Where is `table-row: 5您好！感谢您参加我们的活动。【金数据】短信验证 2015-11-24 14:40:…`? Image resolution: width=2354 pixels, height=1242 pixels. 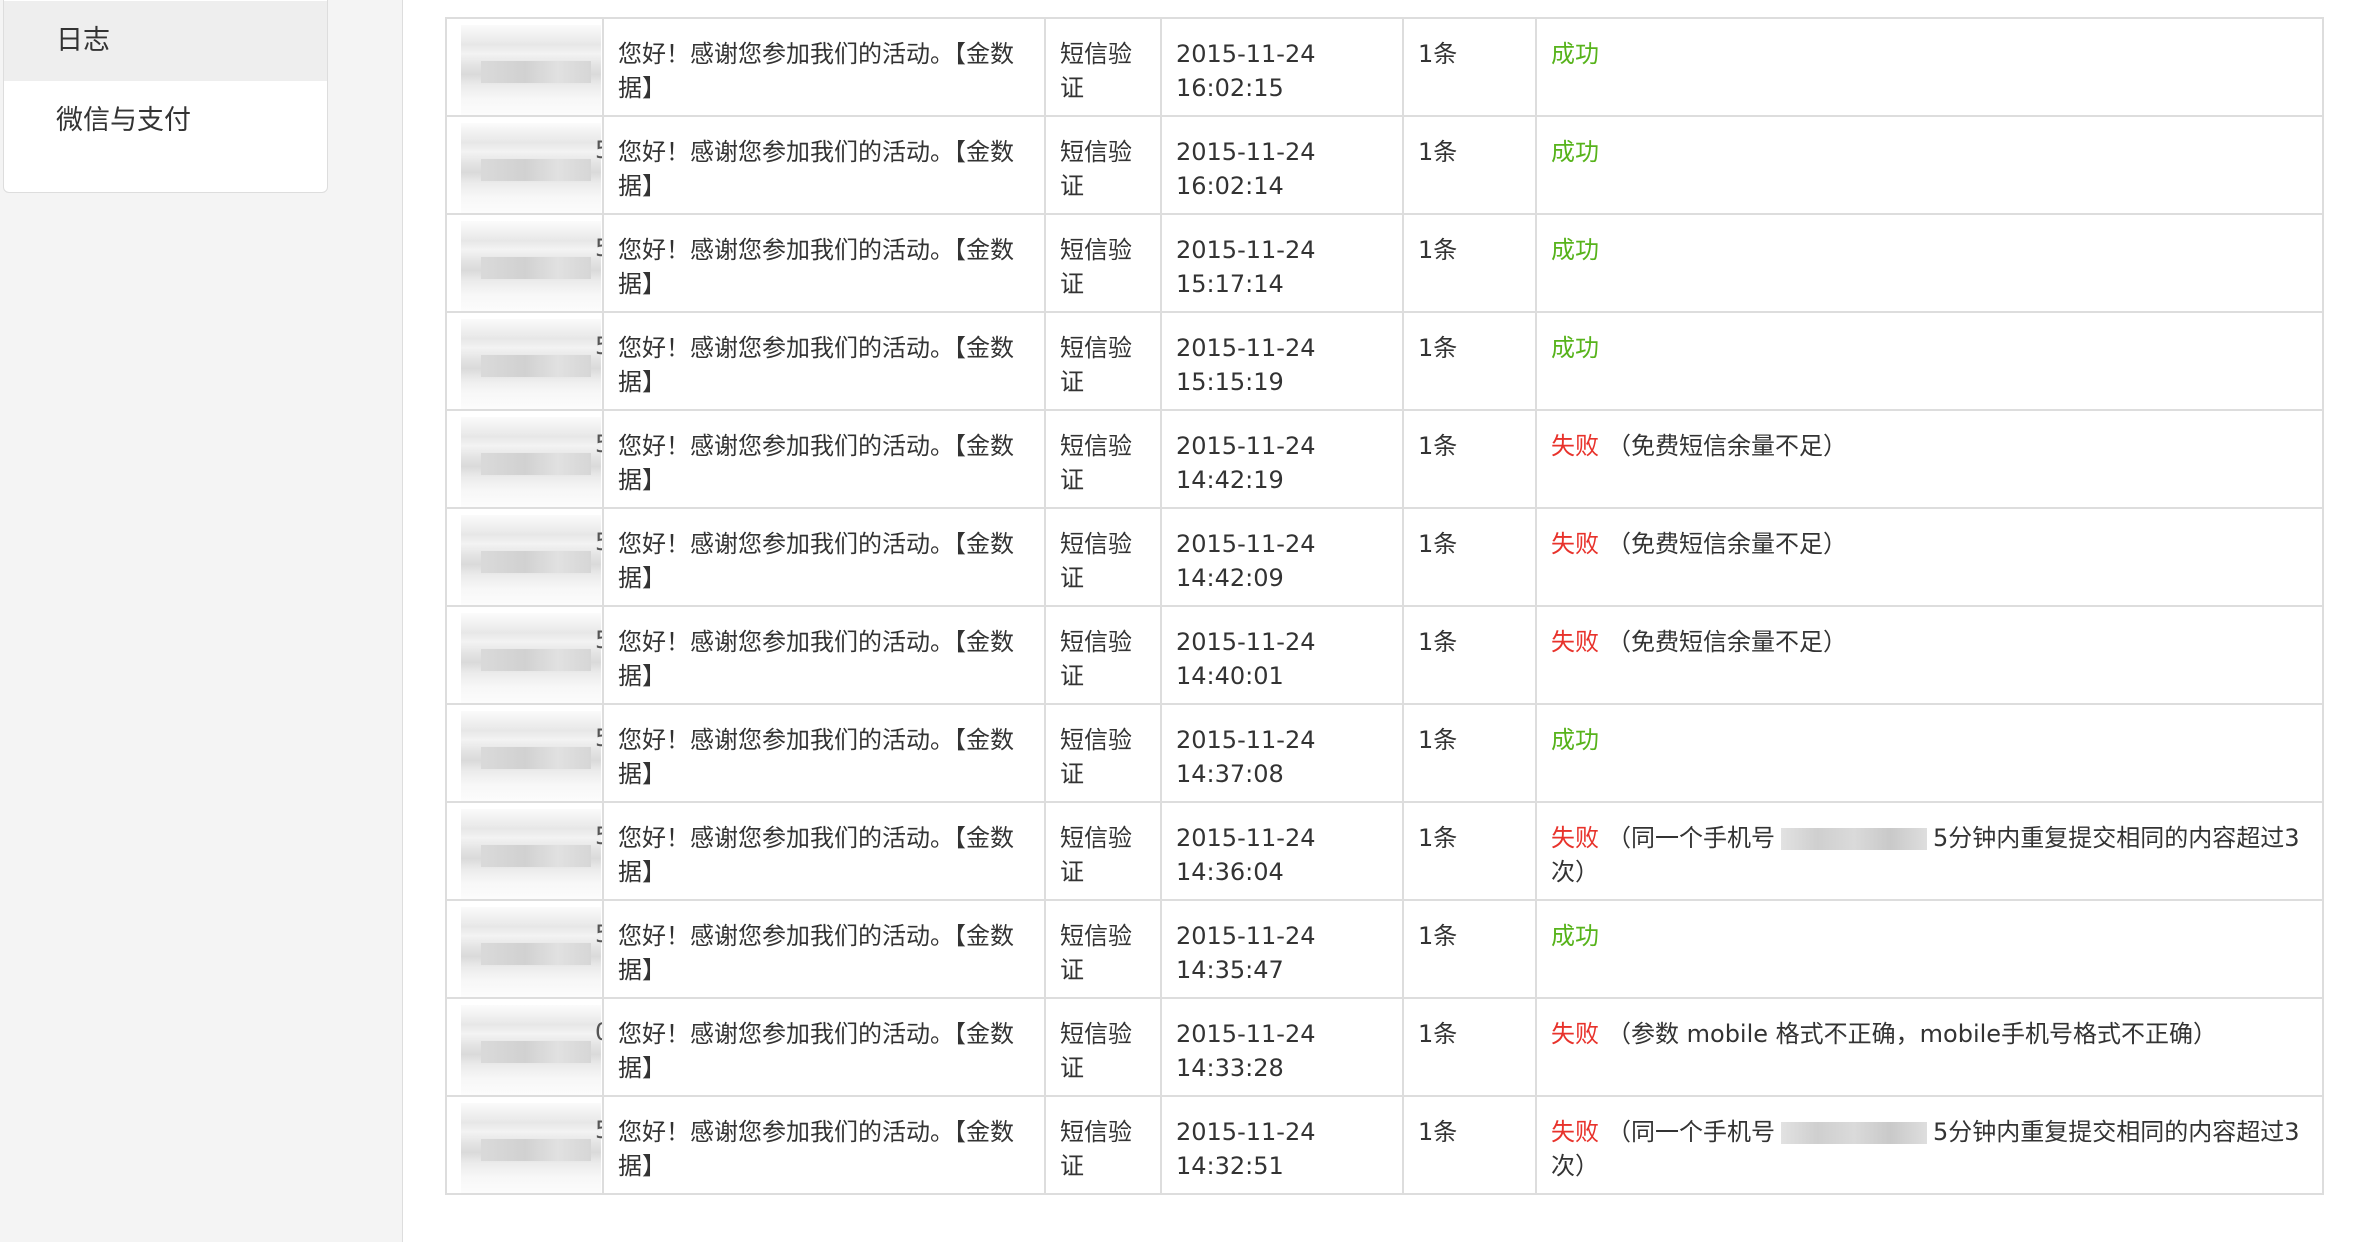 table-row: 5您好！感谢您参加我们的活动。【金数据】短信验证 2015-11-24 14:40:… is located at coordinates (1384, 655).